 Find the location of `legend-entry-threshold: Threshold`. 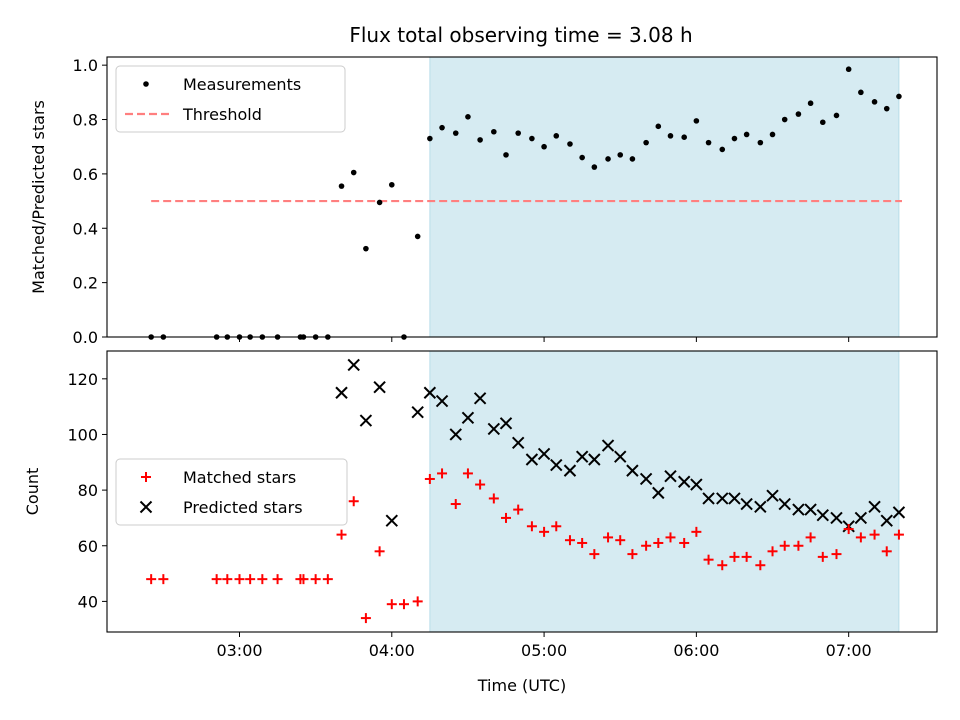

legend-entry-threshold: Threshold is located at coordinates (193, 114).